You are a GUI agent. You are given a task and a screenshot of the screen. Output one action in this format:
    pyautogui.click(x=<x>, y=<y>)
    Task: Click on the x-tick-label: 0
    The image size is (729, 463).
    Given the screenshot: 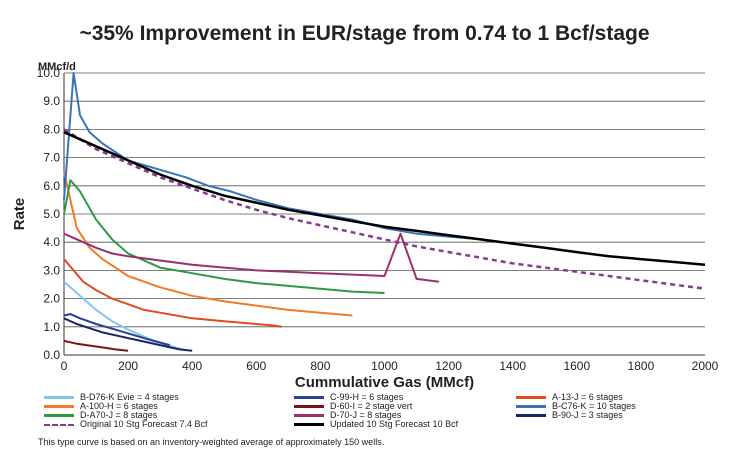 What is the action you would take?
    pyautogui.click(x=64, y=366)
    